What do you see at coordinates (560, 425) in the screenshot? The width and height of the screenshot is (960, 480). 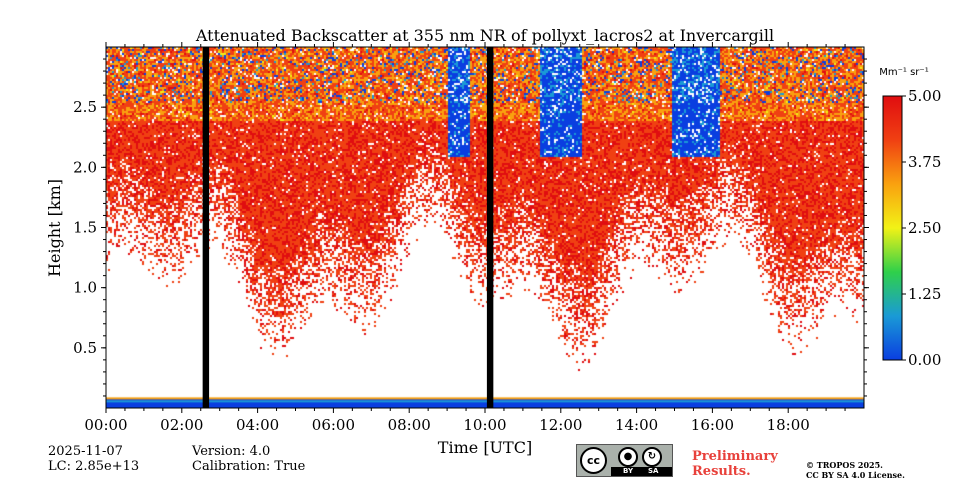 I see `x-tick-label: 12:00` at bounding box center [560, 425].